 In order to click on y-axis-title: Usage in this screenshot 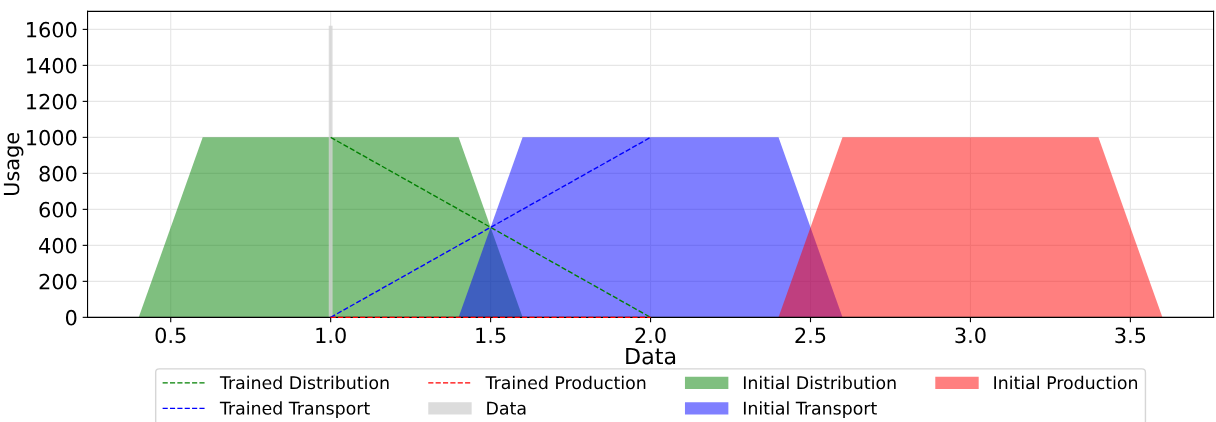, I will do `click(13, 164)`.